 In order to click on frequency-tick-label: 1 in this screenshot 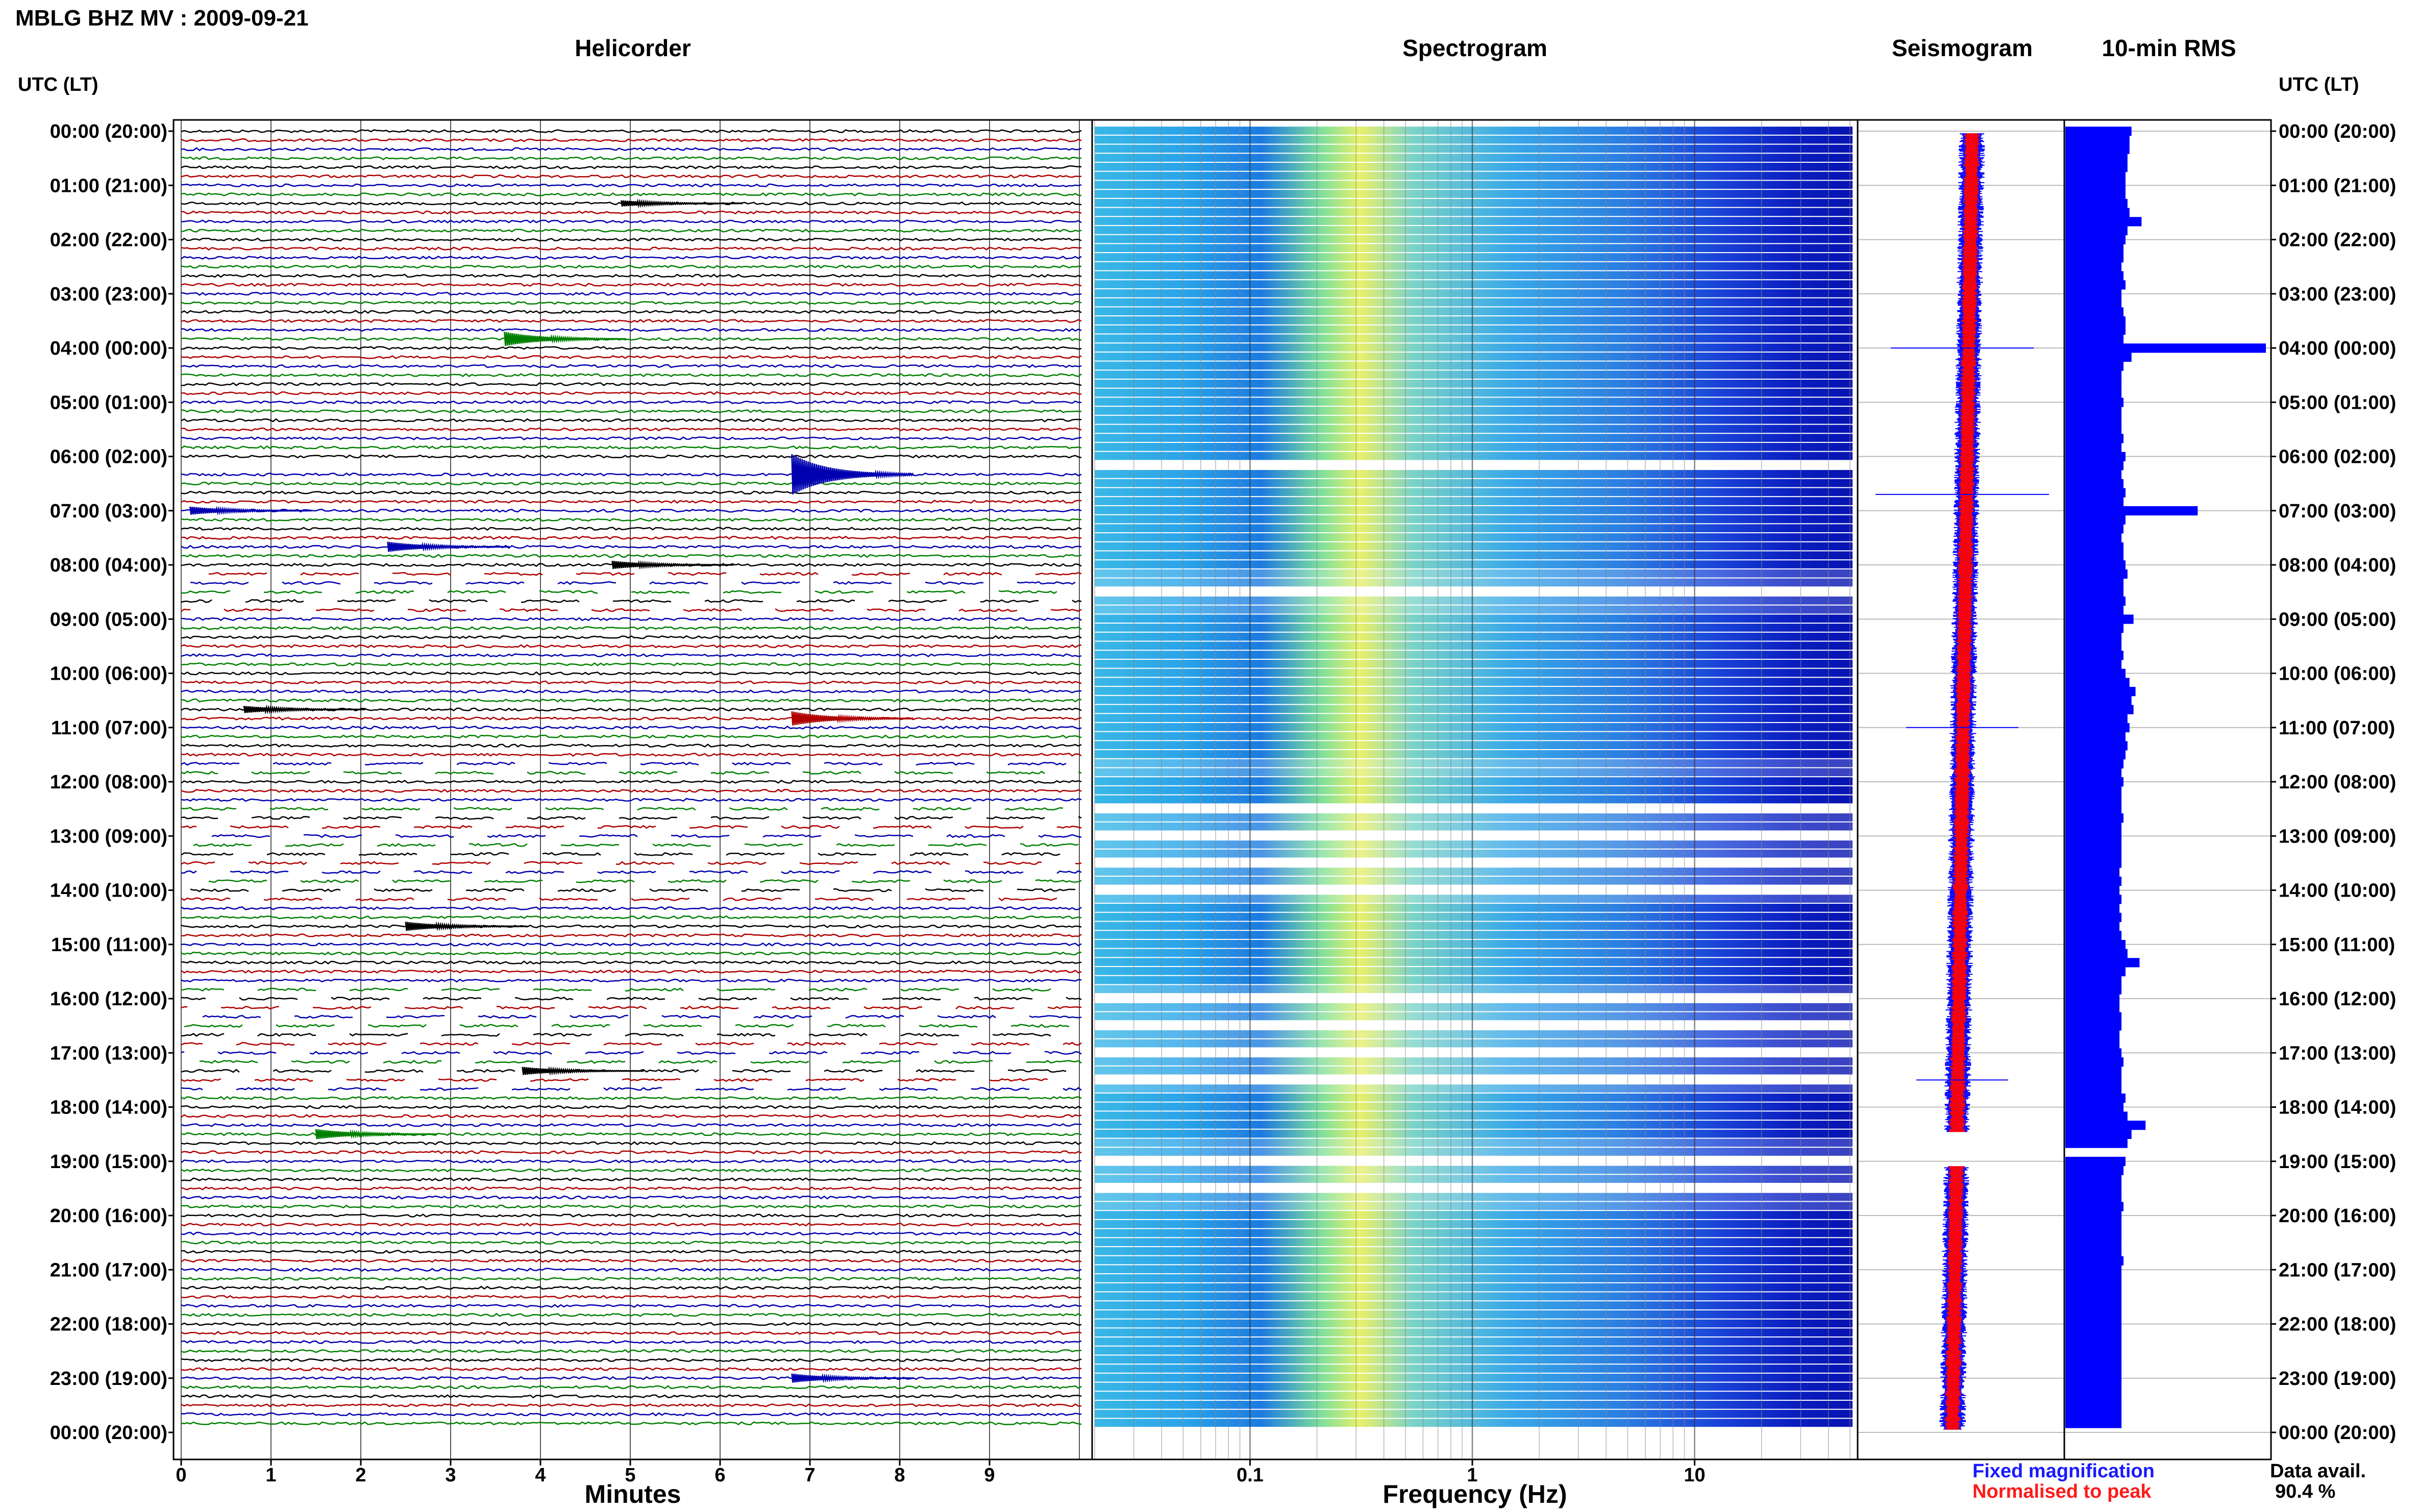, I will do `click(1472, 1475)`.